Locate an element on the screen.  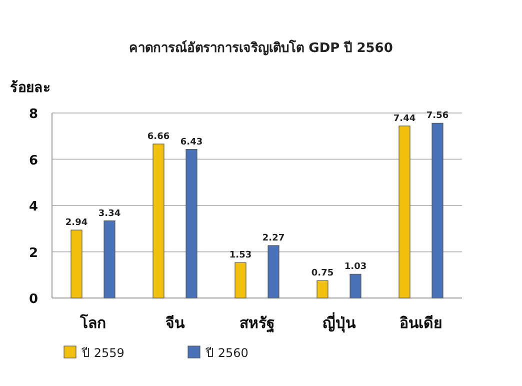
data-label: 2.94 is located at coordinates (76, 223).